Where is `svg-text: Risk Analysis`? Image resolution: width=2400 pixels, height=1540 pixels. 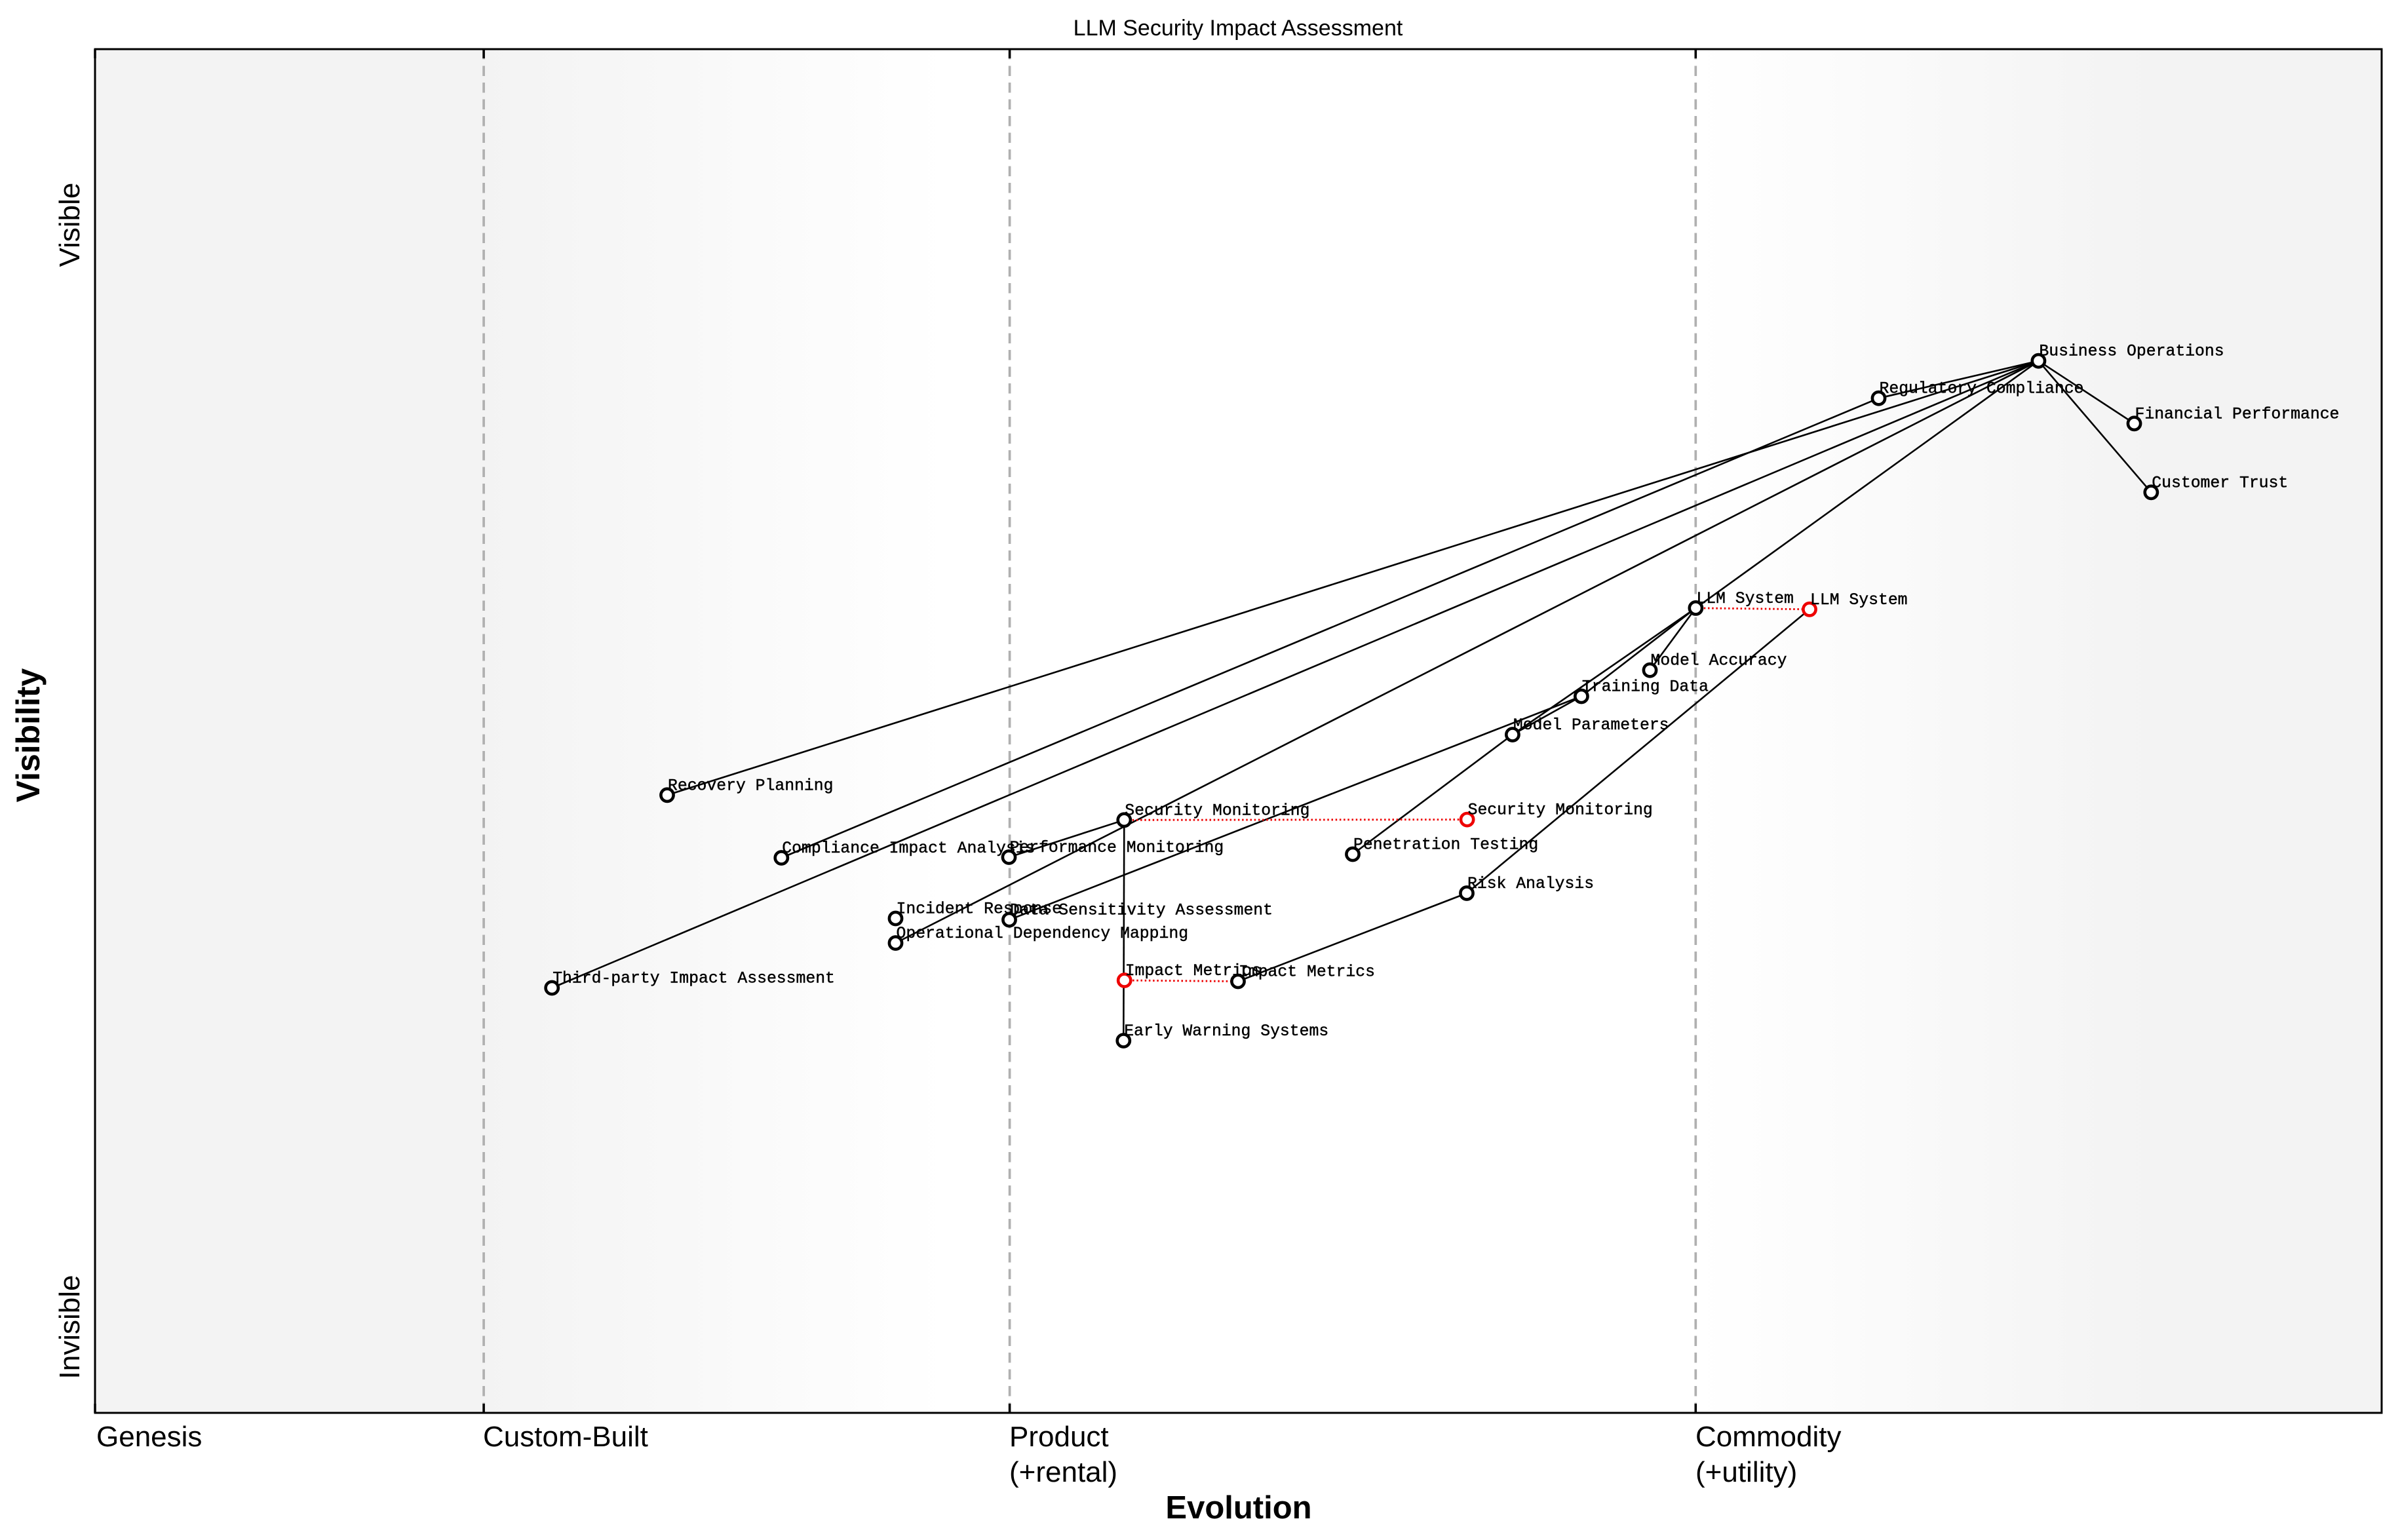 svg-text: Risk Analysis is located at coordinates (1530, 884).